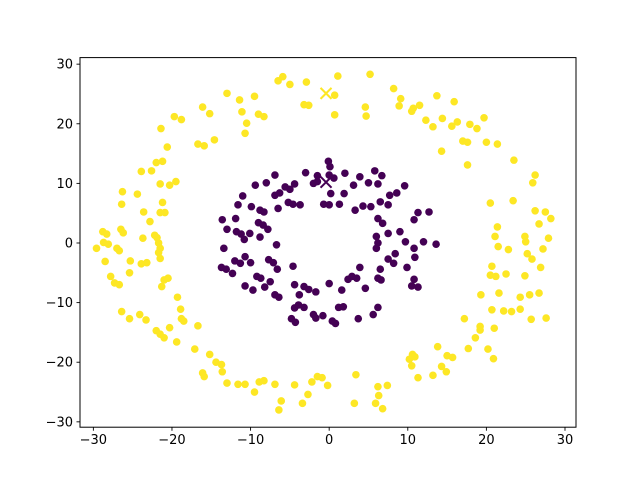 The image size is (640, 480). Describe the element at coordinates (171, 440) in the screenshot. I see `x-tick-label: −20` at that location.